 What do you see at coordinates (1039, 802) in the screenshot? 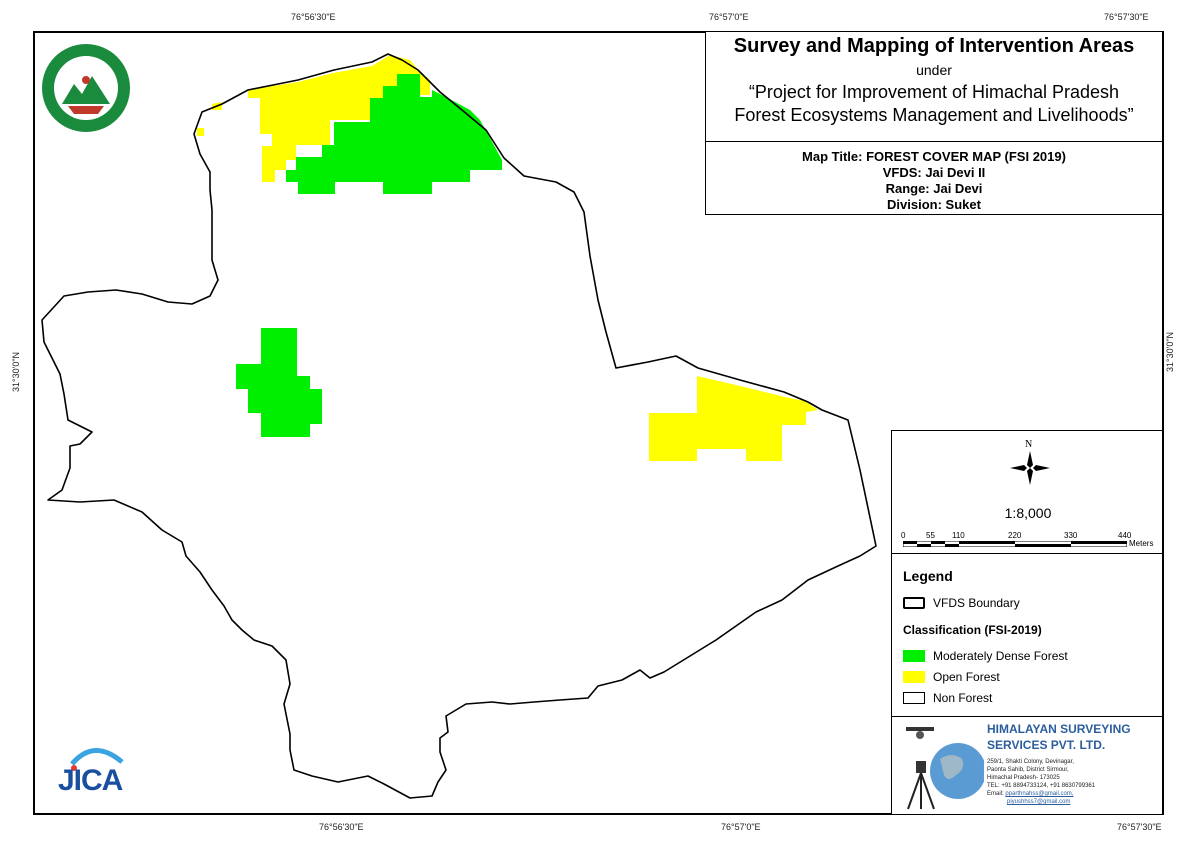
I see `company-email-2: piyushhss7@gmail.com` at bounding box center [1039, 802].